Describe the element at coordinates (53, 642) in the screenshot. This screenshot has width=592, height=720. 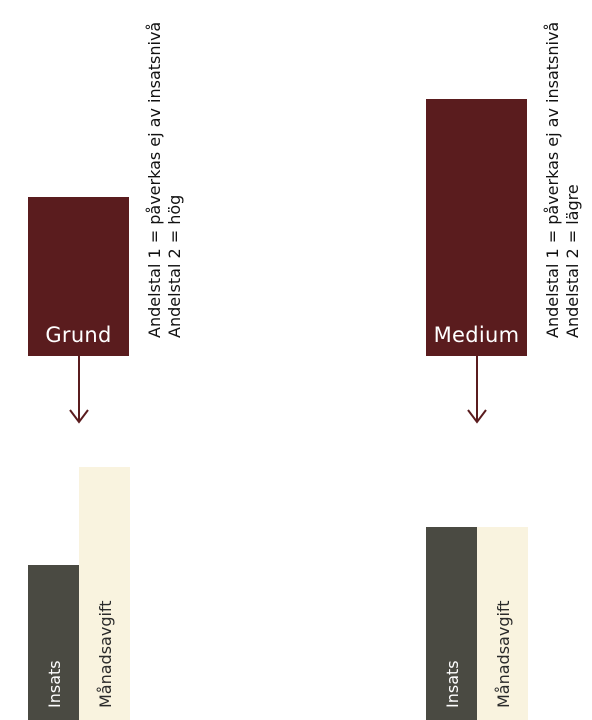
I see `insats-bar-grund` at that location.